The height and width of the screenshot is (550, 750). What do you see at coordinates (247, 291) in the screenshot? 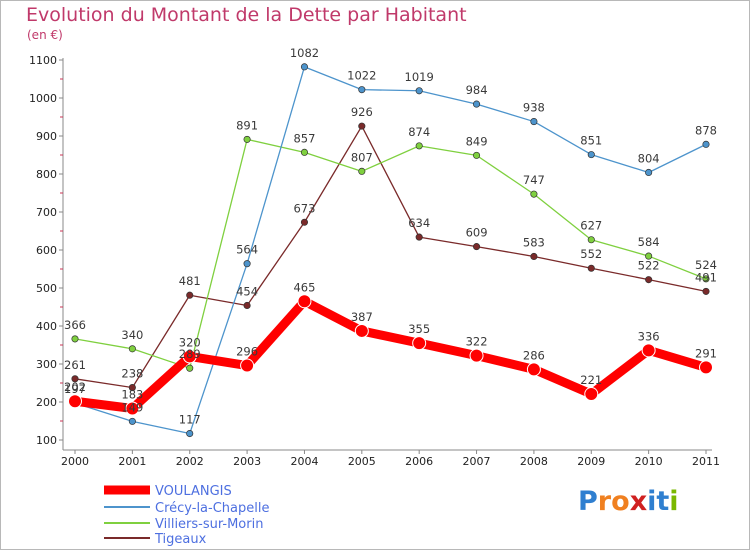
I see `data-label: 454` at bounding box center [247, 291].